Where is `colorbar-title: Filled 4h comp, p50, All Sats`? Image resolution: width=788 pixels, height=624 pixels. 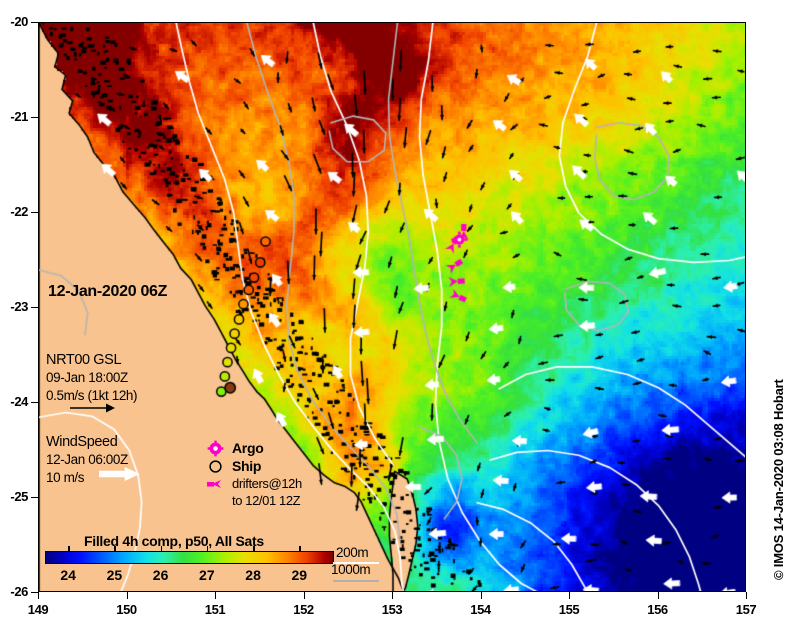 colorbar-title: Filled 4h comp, p50, All Sats is located at coordinates (174, 541).